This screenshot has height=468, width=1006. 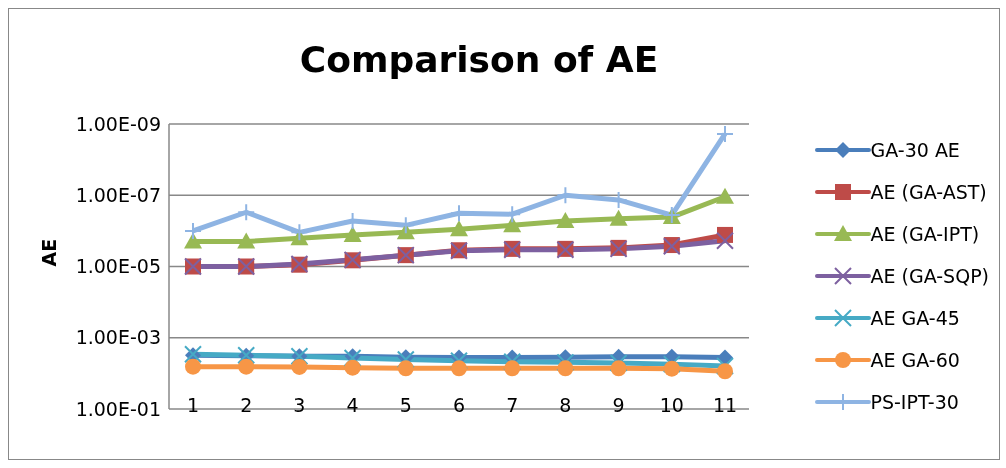 I want to click on x-tick-label: 9, so click(x=618, y=405).